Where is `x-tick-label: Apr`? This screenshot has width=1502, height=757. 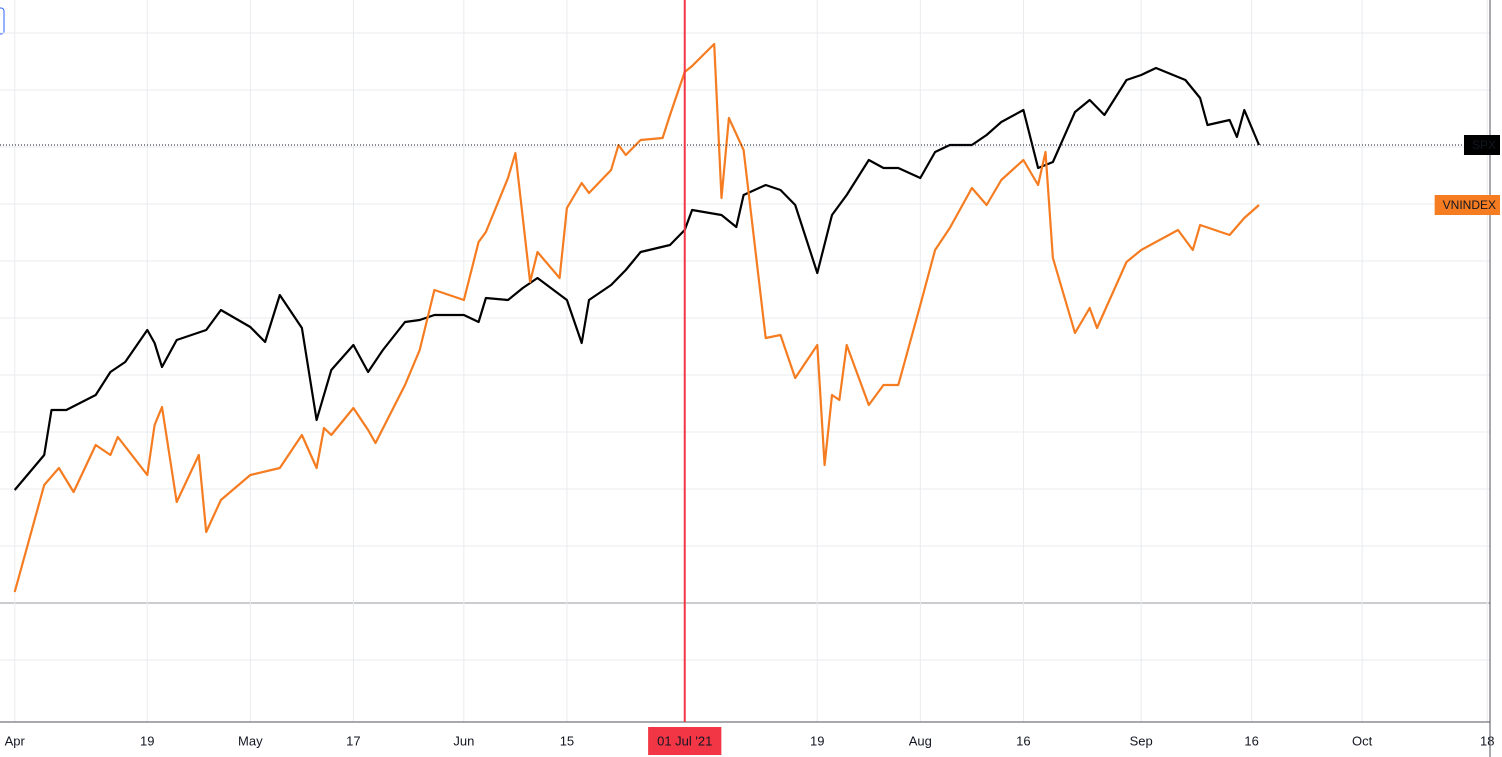 x-tick-label: Apr is located at coordinates (15, 740).